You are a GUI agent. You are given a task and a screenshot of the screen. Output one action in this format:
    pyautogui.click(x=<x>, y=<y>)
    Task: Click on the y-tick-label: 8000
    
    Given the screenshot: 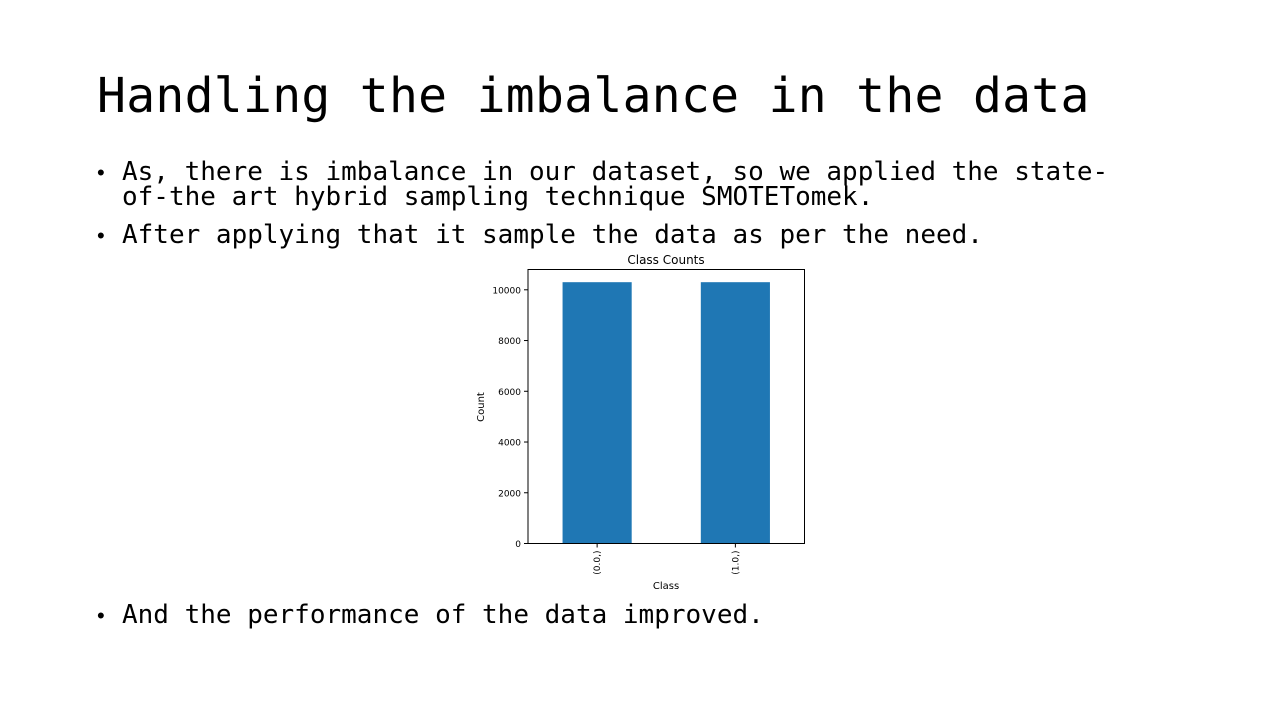 What is the action you would take?
    pyautogui.click(x=509, y=342)
    